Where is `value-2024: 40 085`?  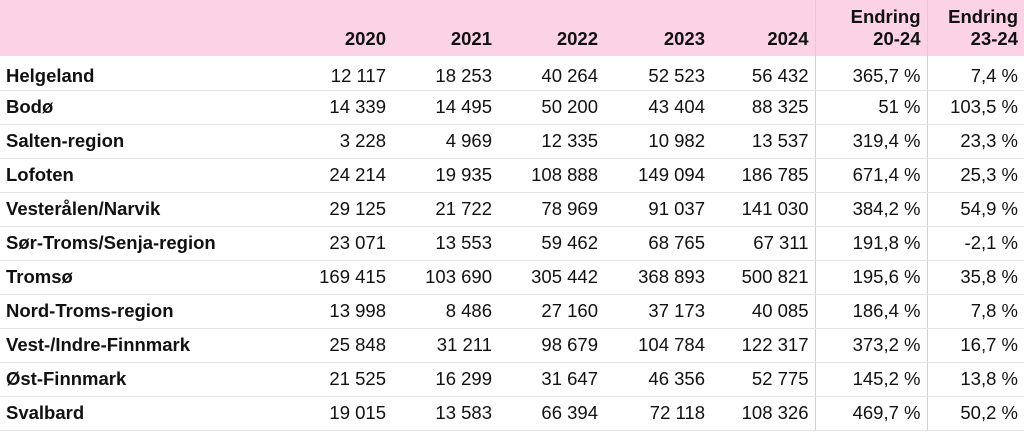 value-2024: 40 085 is located at coordinates (763, 311).